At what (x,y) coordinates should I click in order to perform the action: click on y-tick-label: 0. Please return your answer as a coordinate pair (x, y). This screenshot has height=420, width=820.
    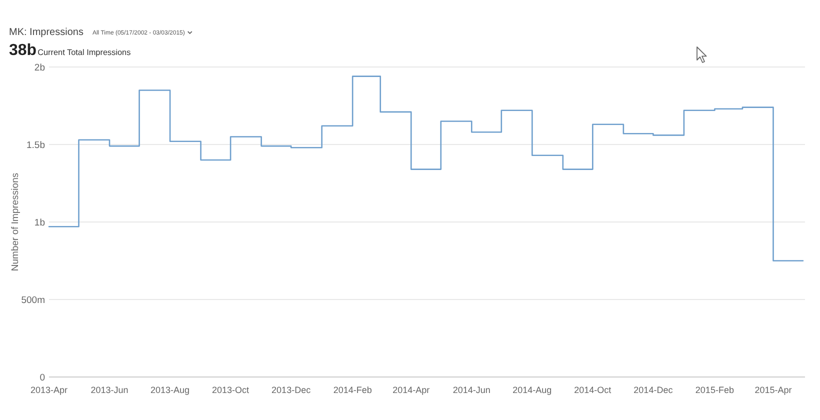
    Looking at the image, I should click on (42, 378).